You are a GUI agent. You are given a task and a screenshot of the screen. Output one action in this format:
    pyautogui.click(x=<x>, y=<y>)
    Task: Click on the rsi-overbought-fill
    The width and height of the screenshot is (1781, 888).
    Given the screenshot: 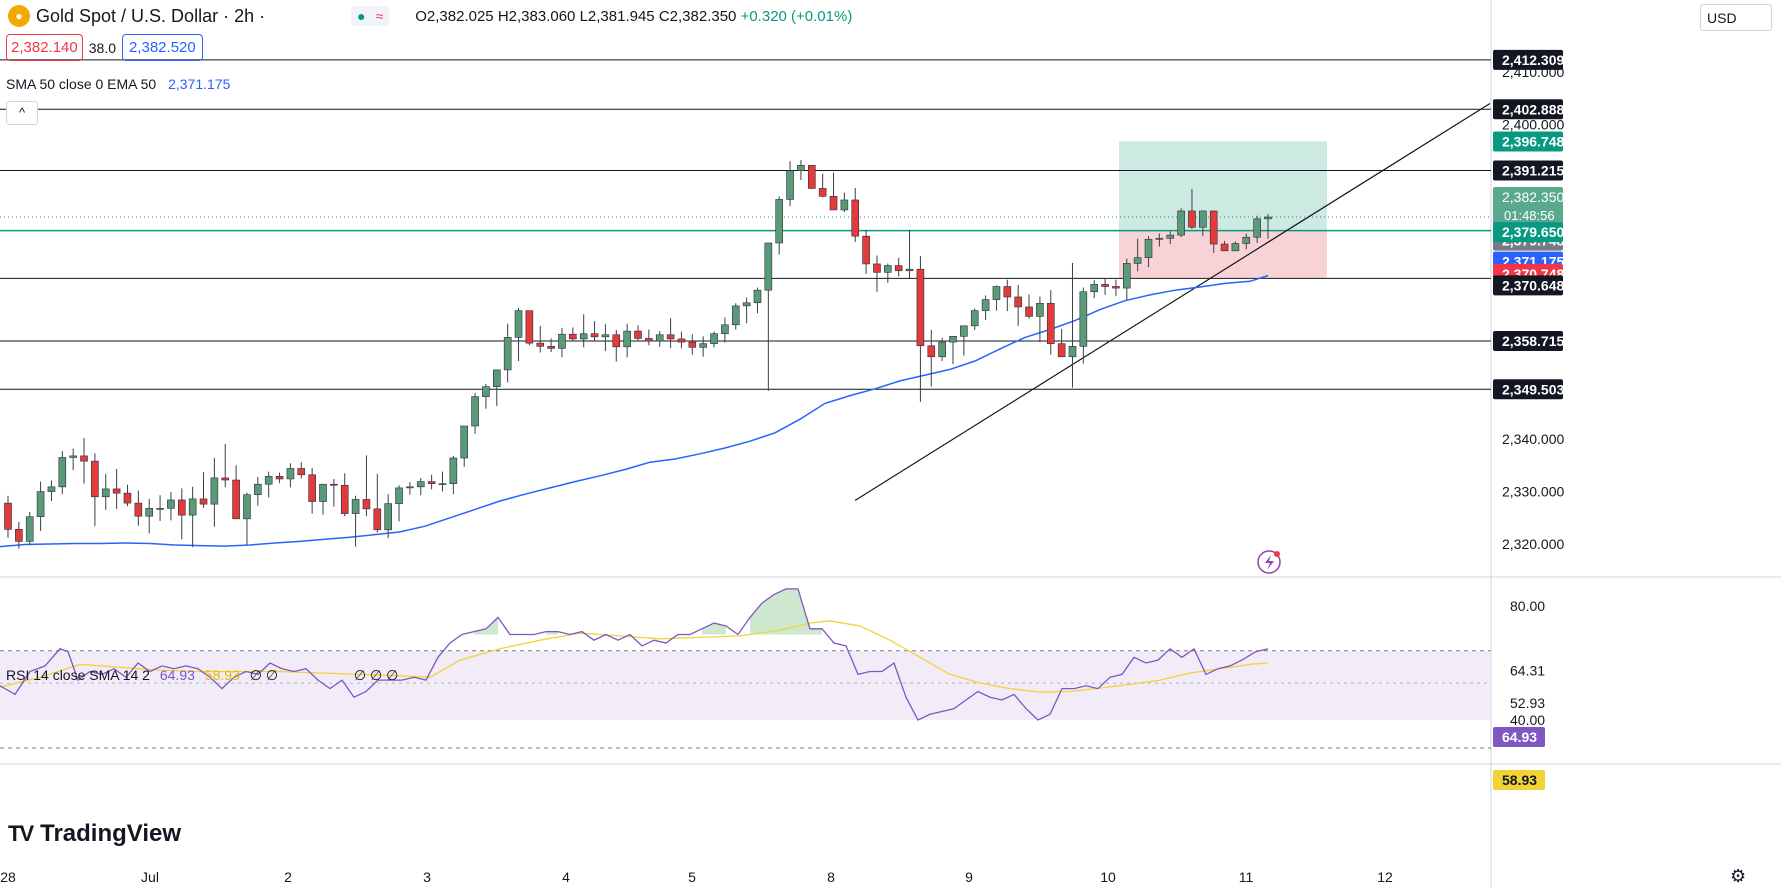 What is the action you would take?
    pyautogui.click(x=714, y=629)
    